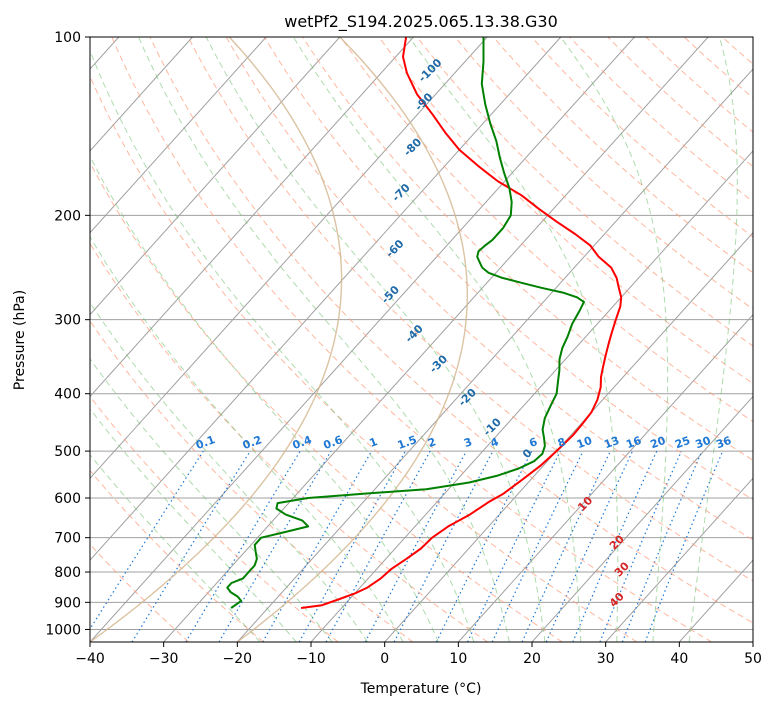  I want to click on y-tick-label: 200, so click(67, 216).